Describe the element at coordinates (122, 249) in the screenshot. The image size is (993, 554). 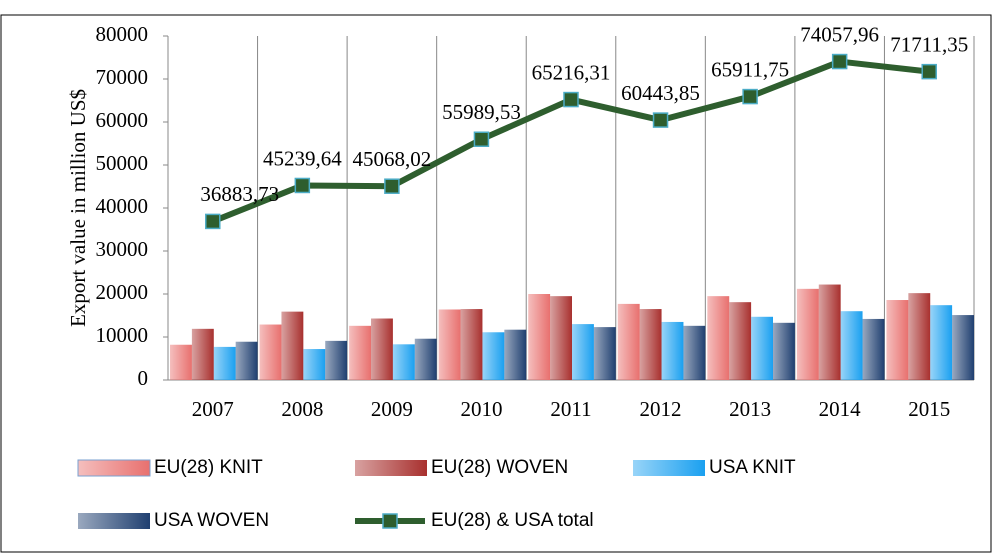
I see `y-tick-label: 30000` at that location.